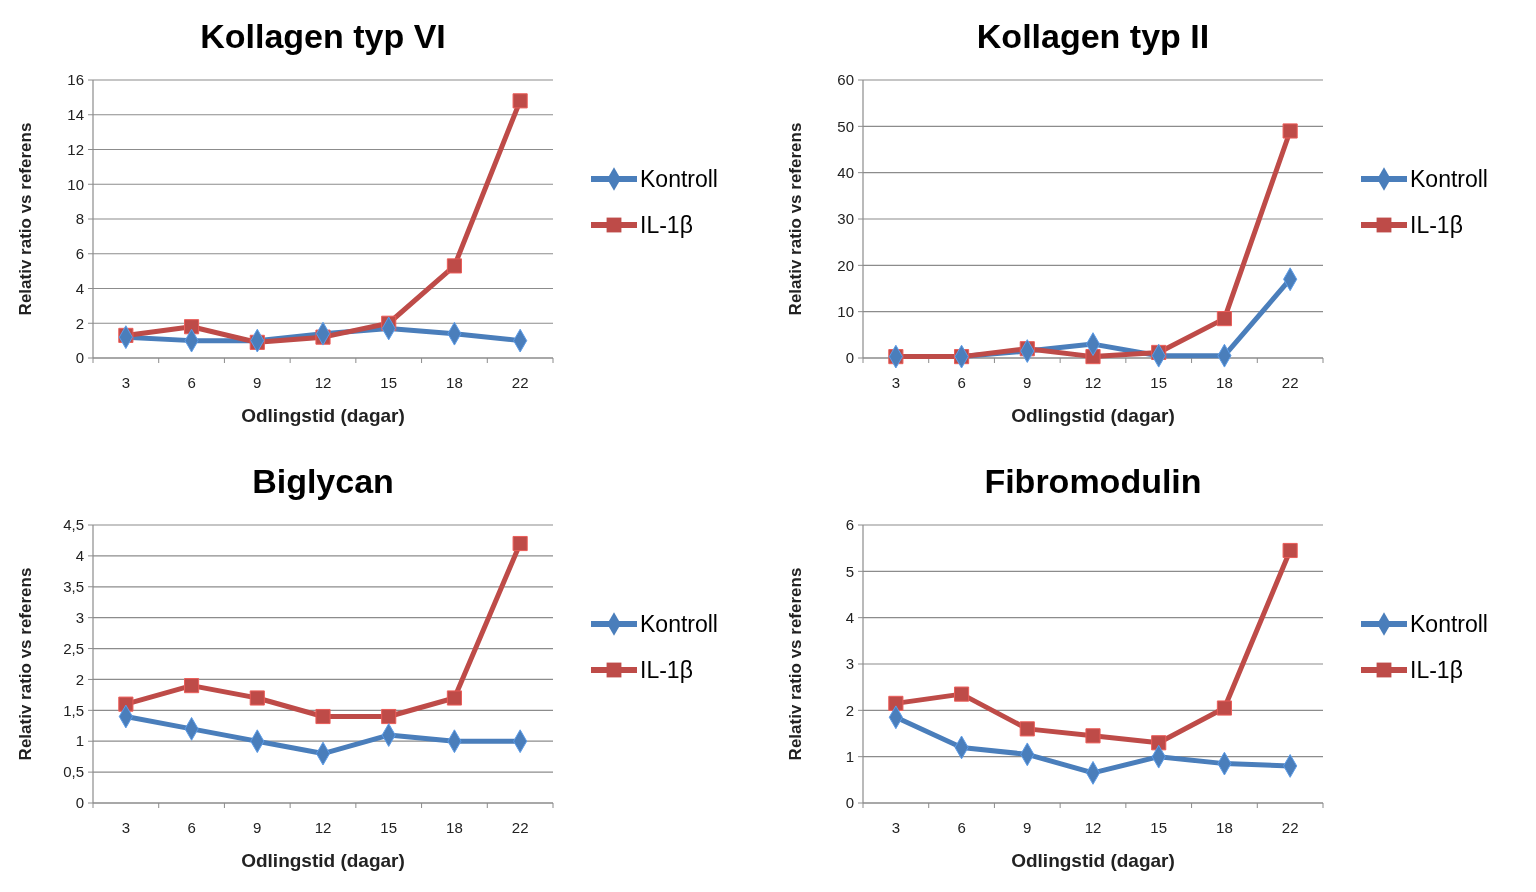 This screenshot has width=1536, height=892. Describe the element at coordinates (73, 525) in the screenshot. I see `y-tick-label: 4,5` at that location.